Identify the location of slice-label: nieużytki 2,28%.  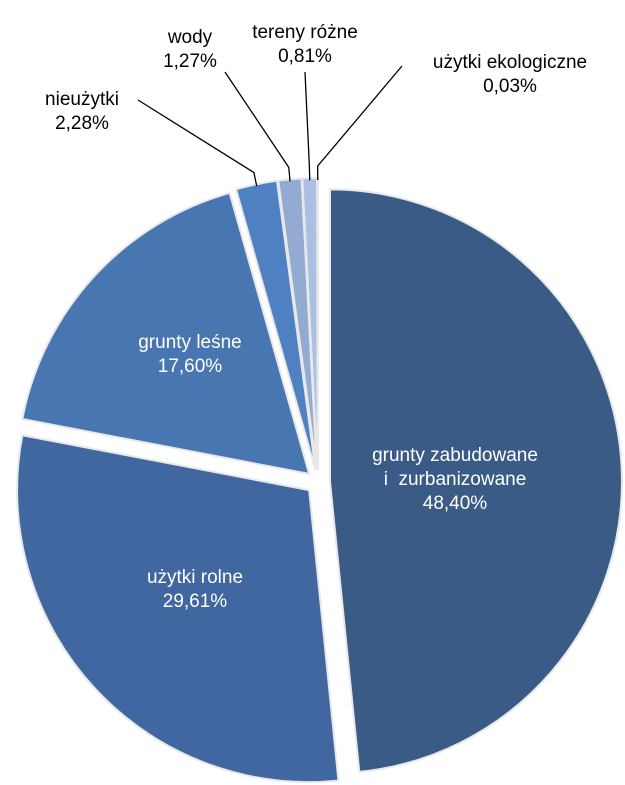
(82, 112).